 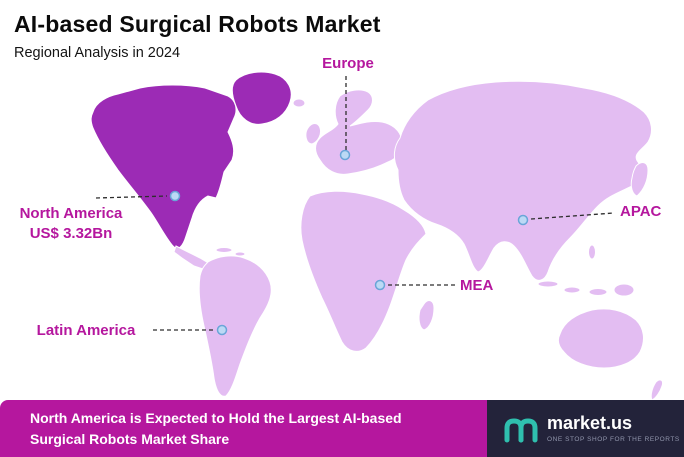 What do you see at coordinates (639, 179) in the screenshot?
I see `island-japan` at bounding box center [639, 179].